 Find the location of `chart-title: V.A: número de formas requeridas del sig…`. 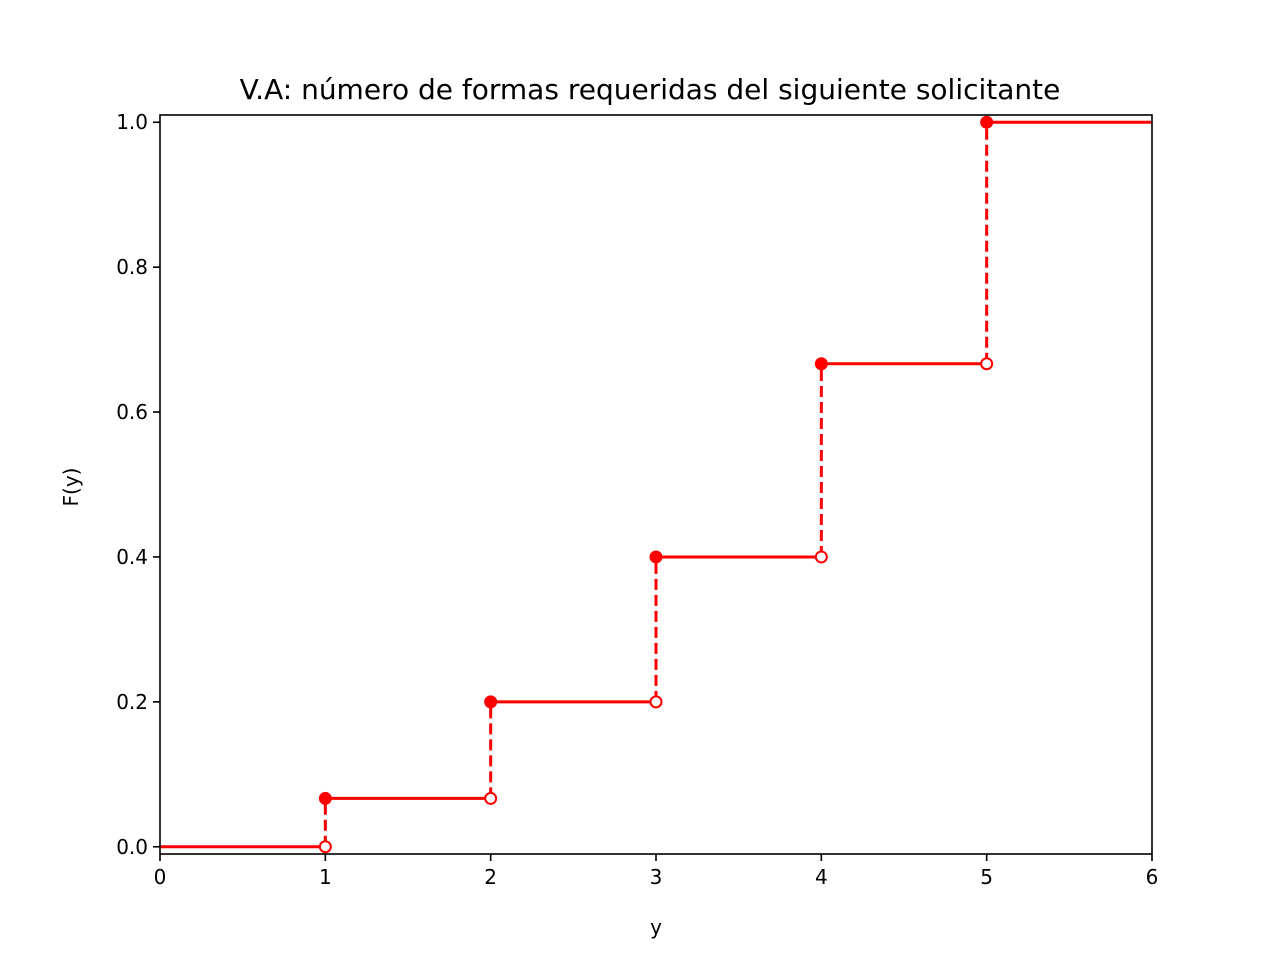

chart-title: V.A: número de formas requeridas del sig… is located at coordinates (650, 89).